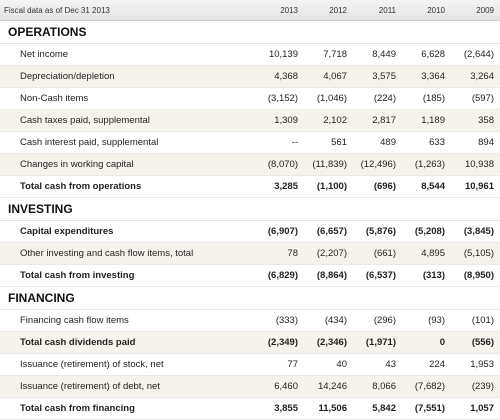 Image resolution: width=500 pixels, height=420 pixels. I want to click on section-title: INVESTING, so click(250, 209).